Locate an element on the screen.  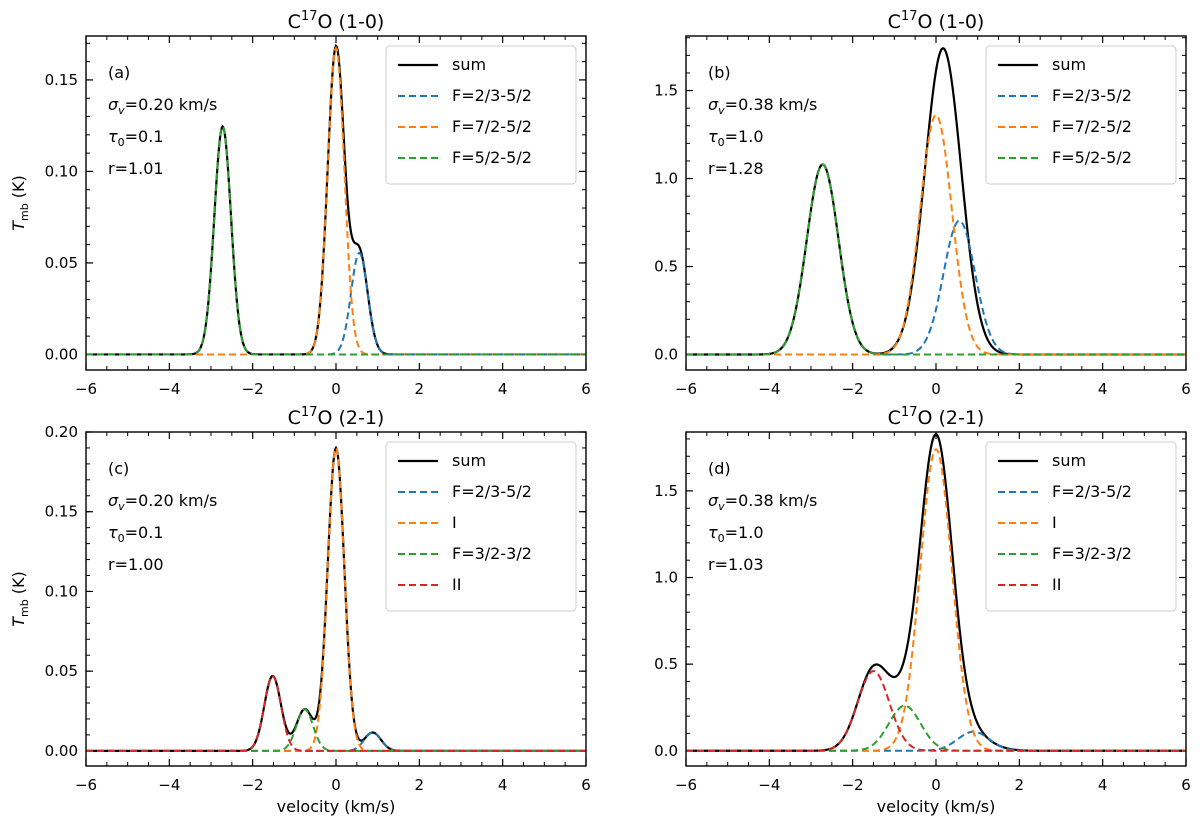
y-tick-label: 0.15 is located at coordinates (61, 512).